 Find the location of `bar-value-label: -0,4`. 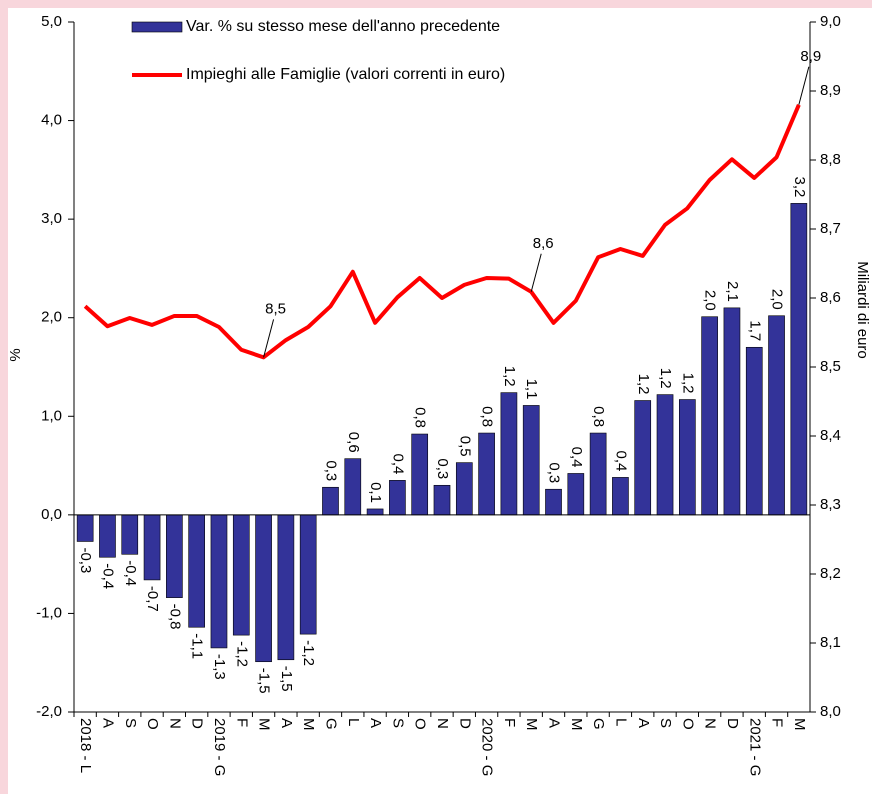

bar-value-label: -0,4 is located at coordinates (130, 573).